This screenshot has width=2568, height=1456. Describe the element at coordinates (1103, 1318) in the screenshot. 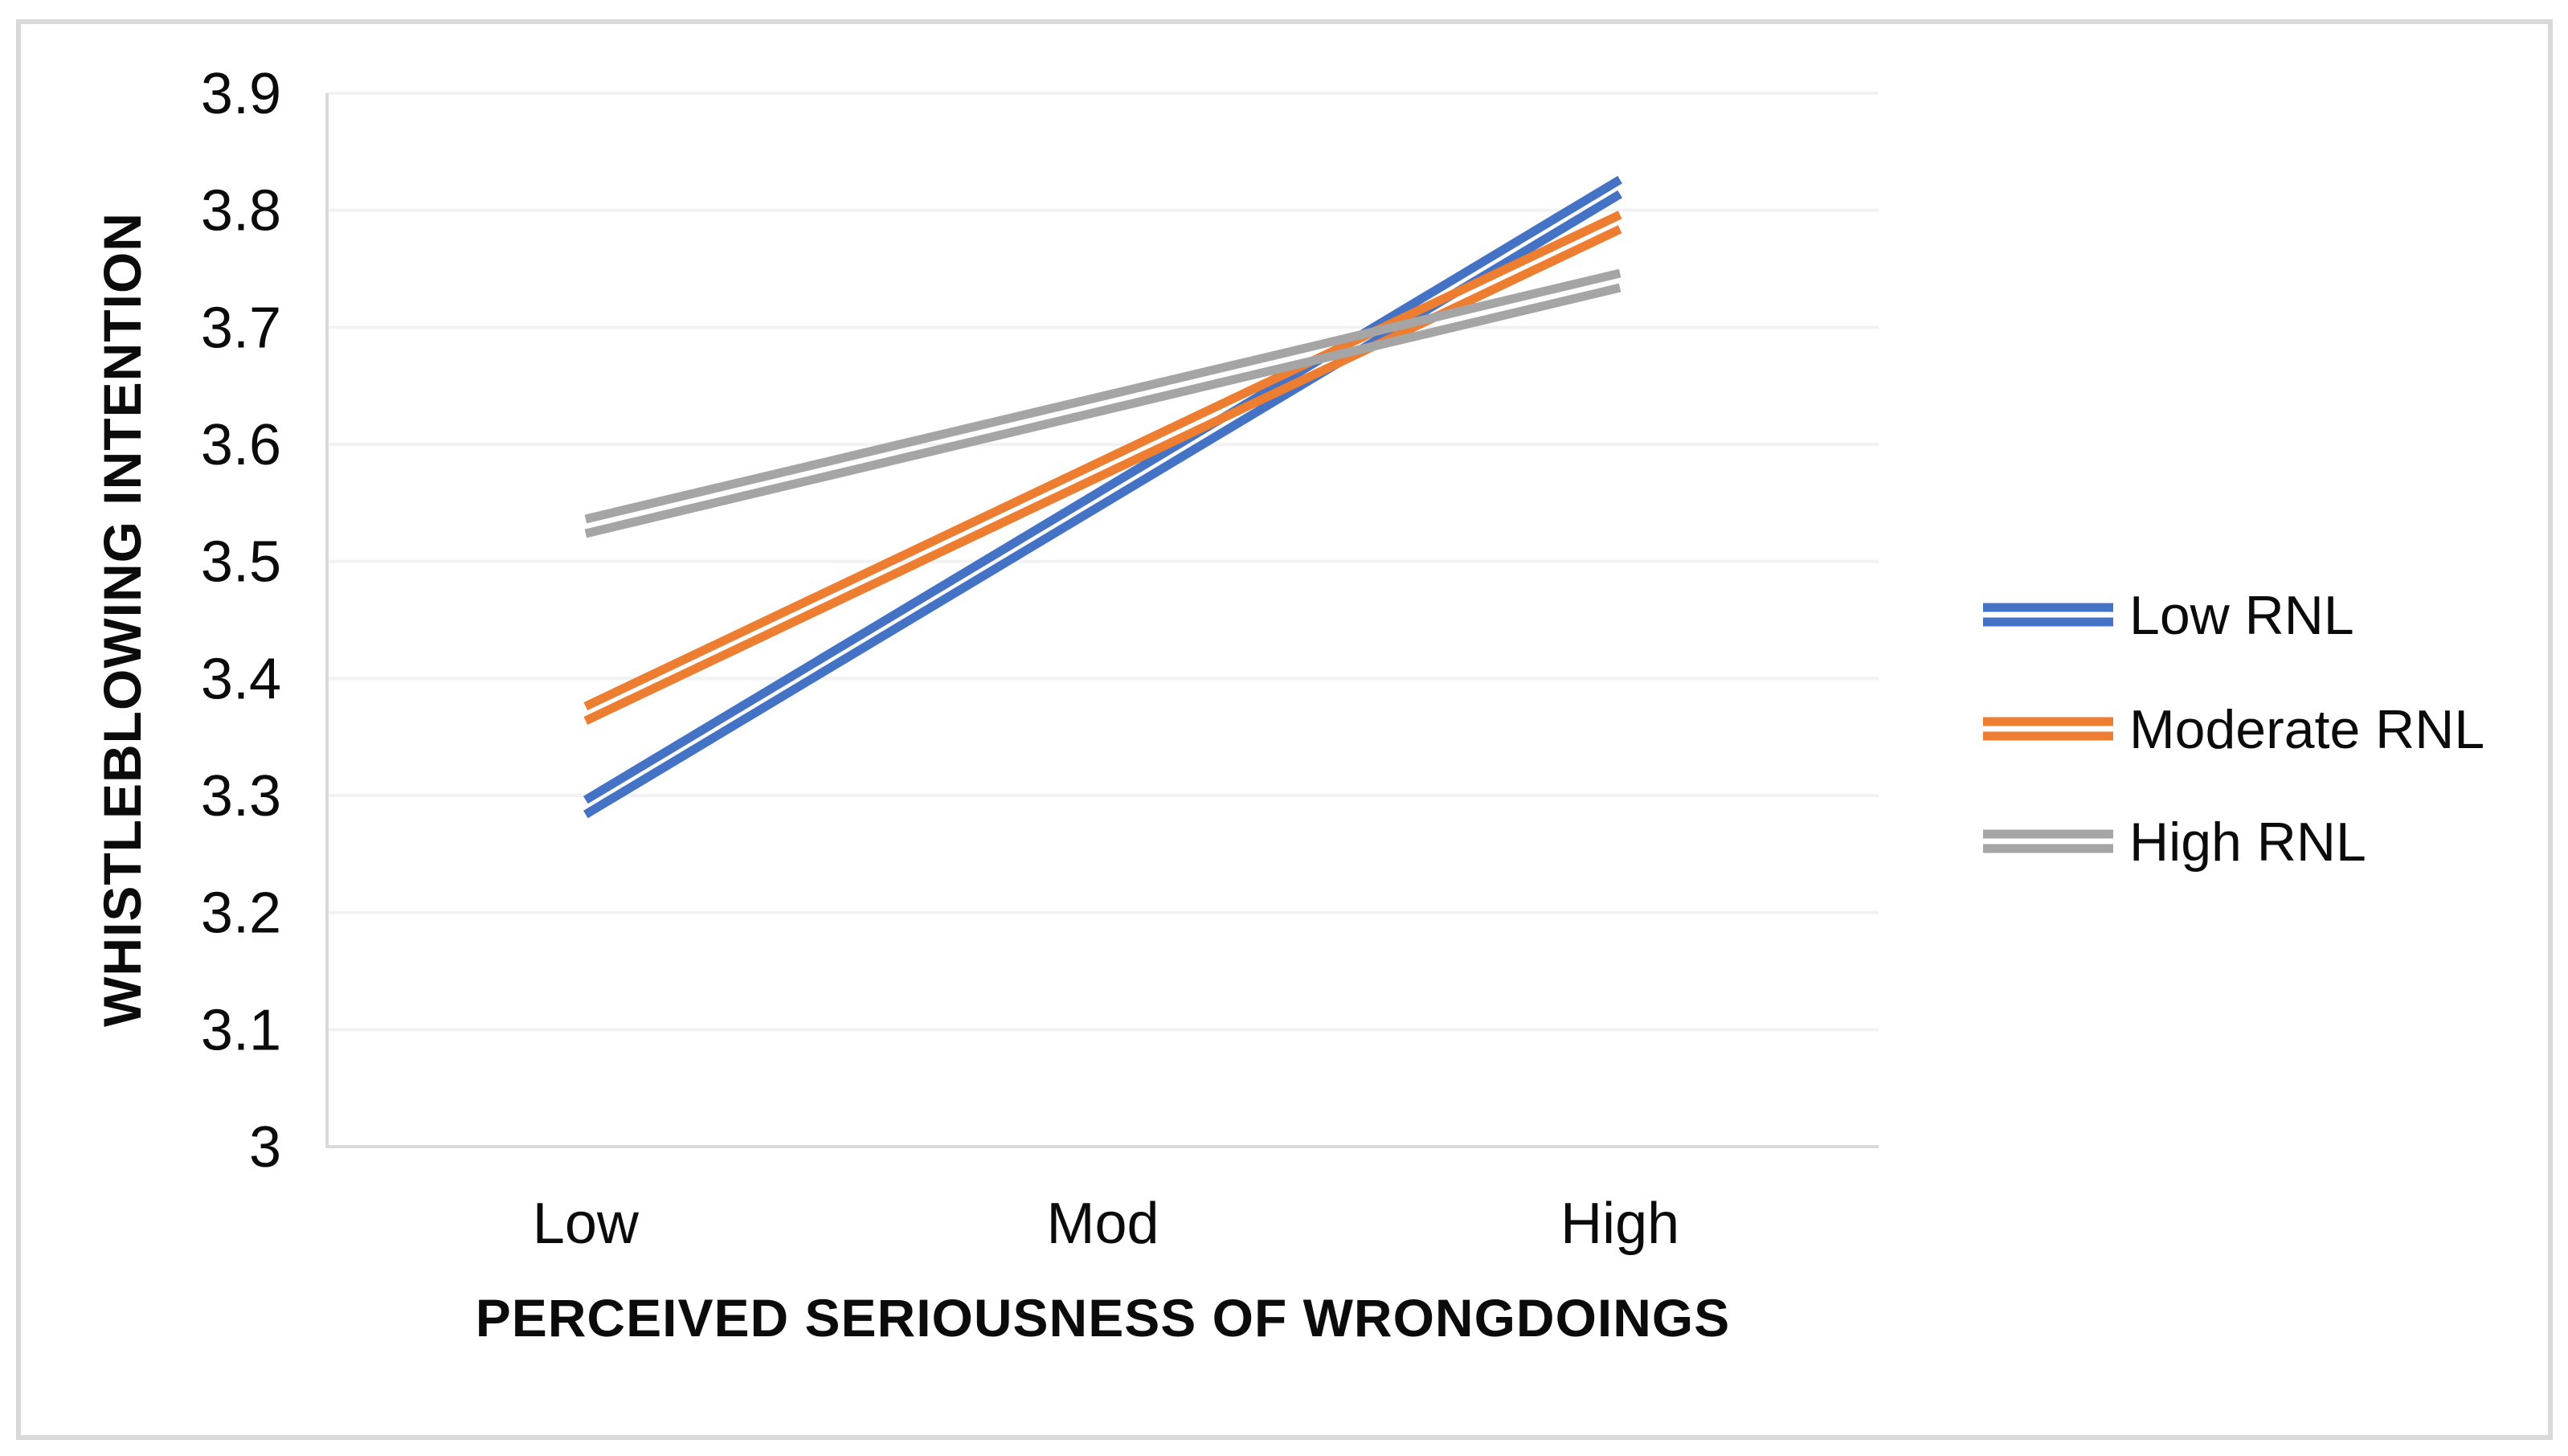

I see `x-axis-title: PERCEIVED SERIOUSNESS OF WRONGDOINGS` at that location.